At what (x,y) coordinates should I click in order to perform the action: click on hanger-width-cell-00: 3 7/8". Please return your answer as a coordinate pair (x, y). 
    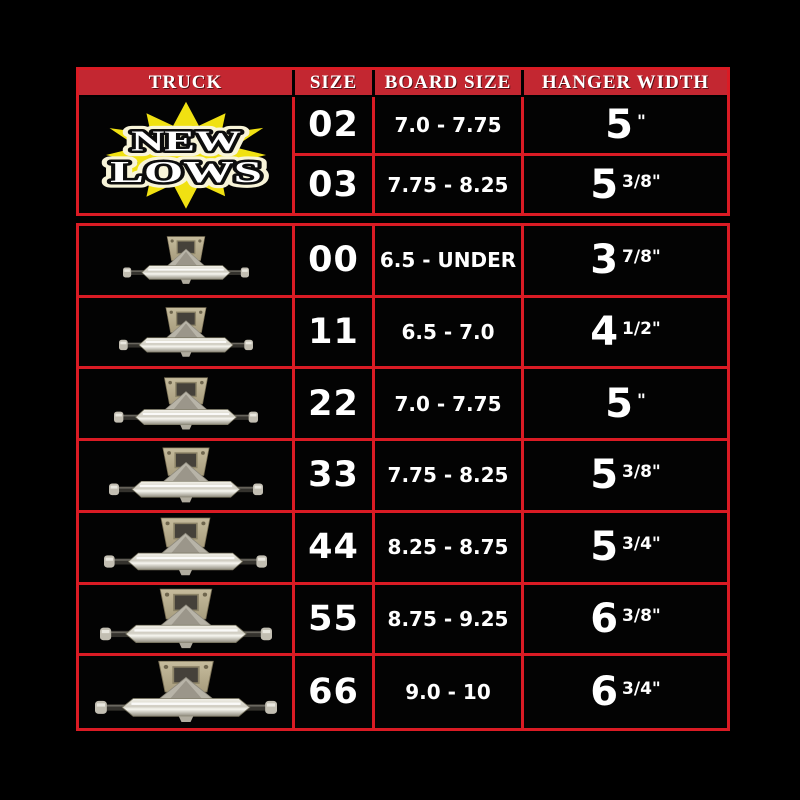
    Looking at the image, I should click on (625, 262).